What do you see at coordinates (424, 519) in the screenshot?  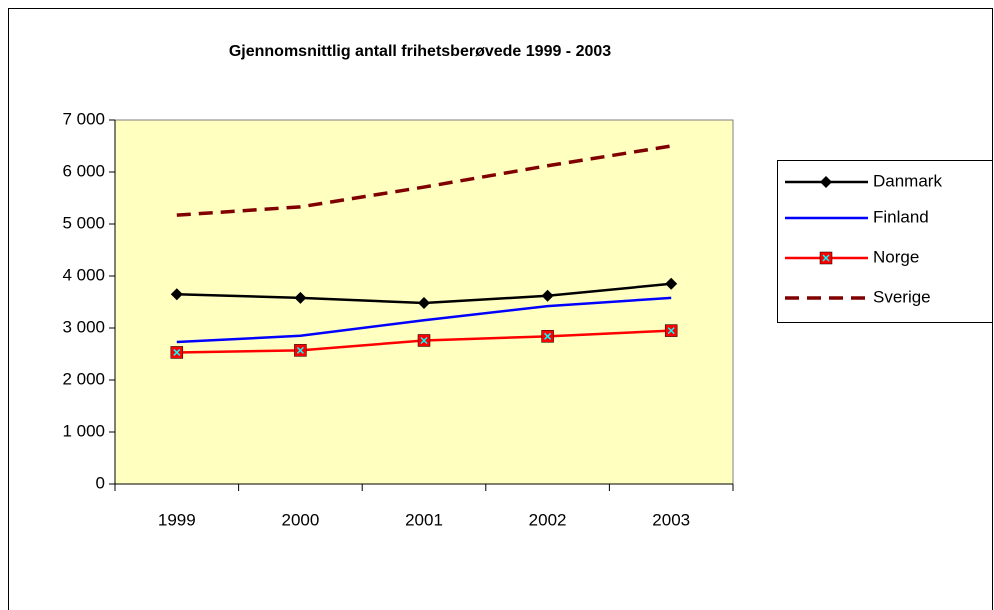 I see `x-tick-label: 2001` at bounding box center [424, 519].